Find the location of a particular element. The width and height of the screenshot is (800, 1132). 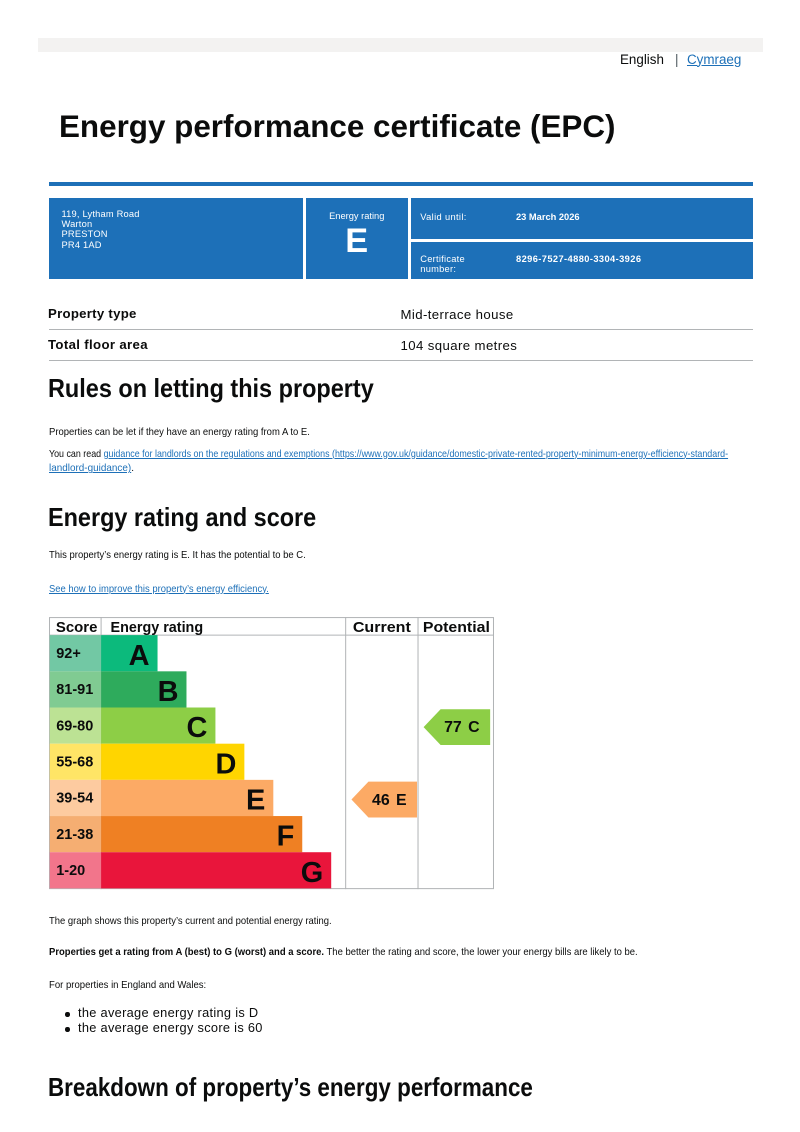

svg-text: B is located at coordinates (168, 692).